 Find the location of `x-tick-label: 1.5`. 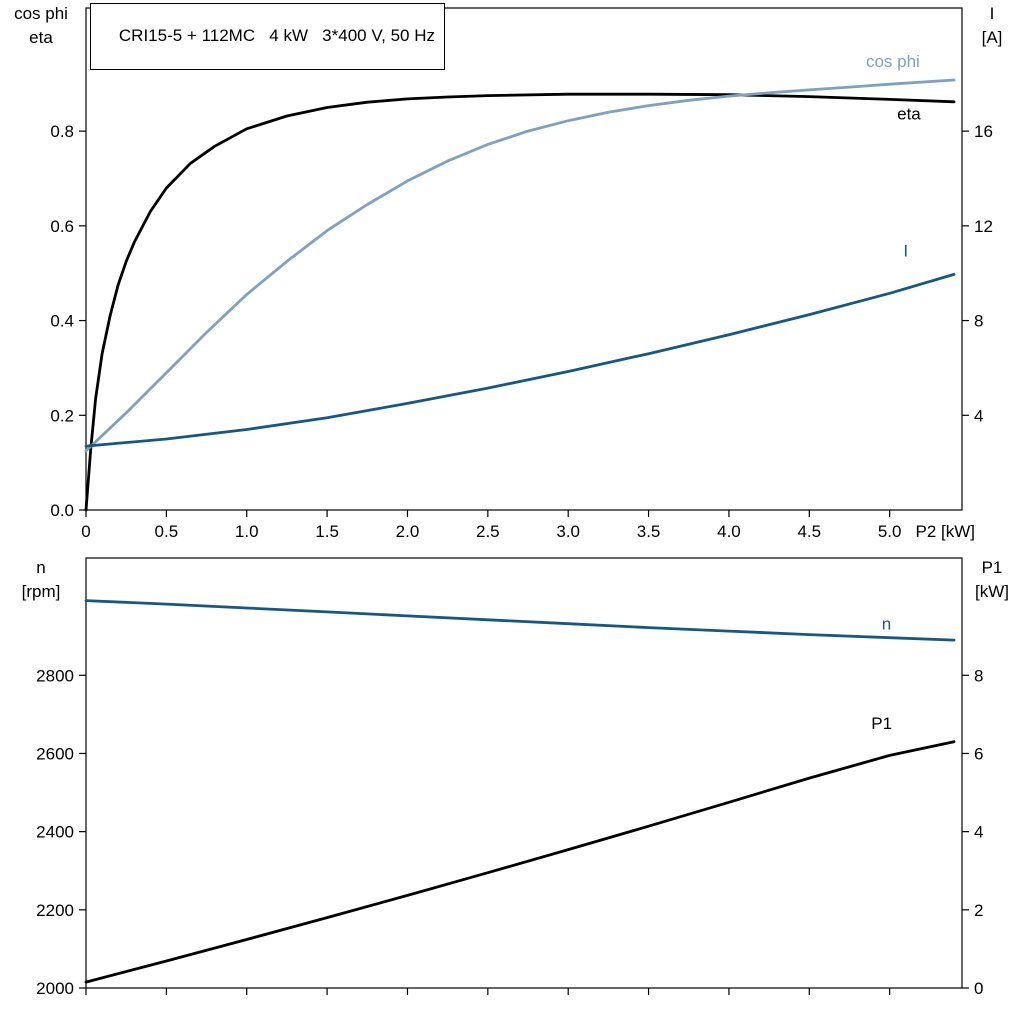

x-tick-label: 1.5 is located at coordinates (327, 531).